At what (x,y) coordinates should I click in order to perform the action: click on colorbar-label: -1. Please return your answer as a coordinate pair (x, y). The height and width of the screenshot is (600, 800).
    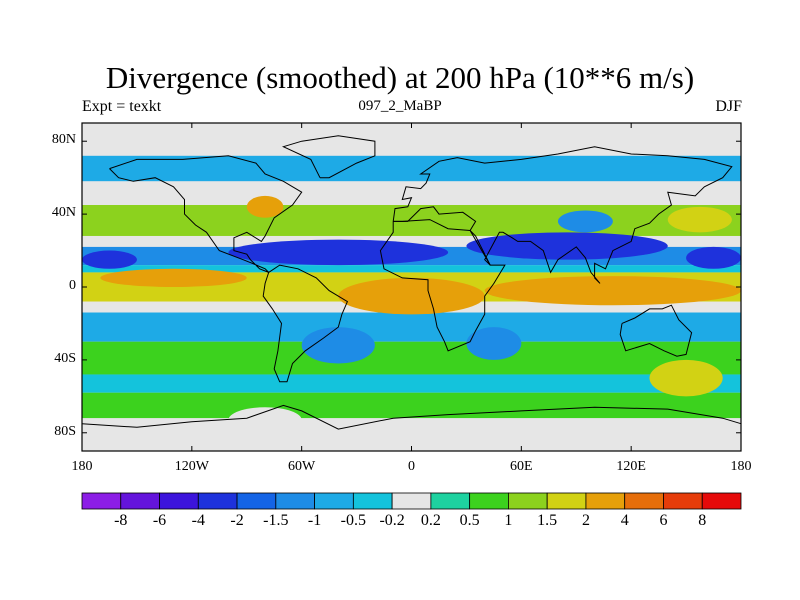
    Looking at the image, I should click on (314, 520).